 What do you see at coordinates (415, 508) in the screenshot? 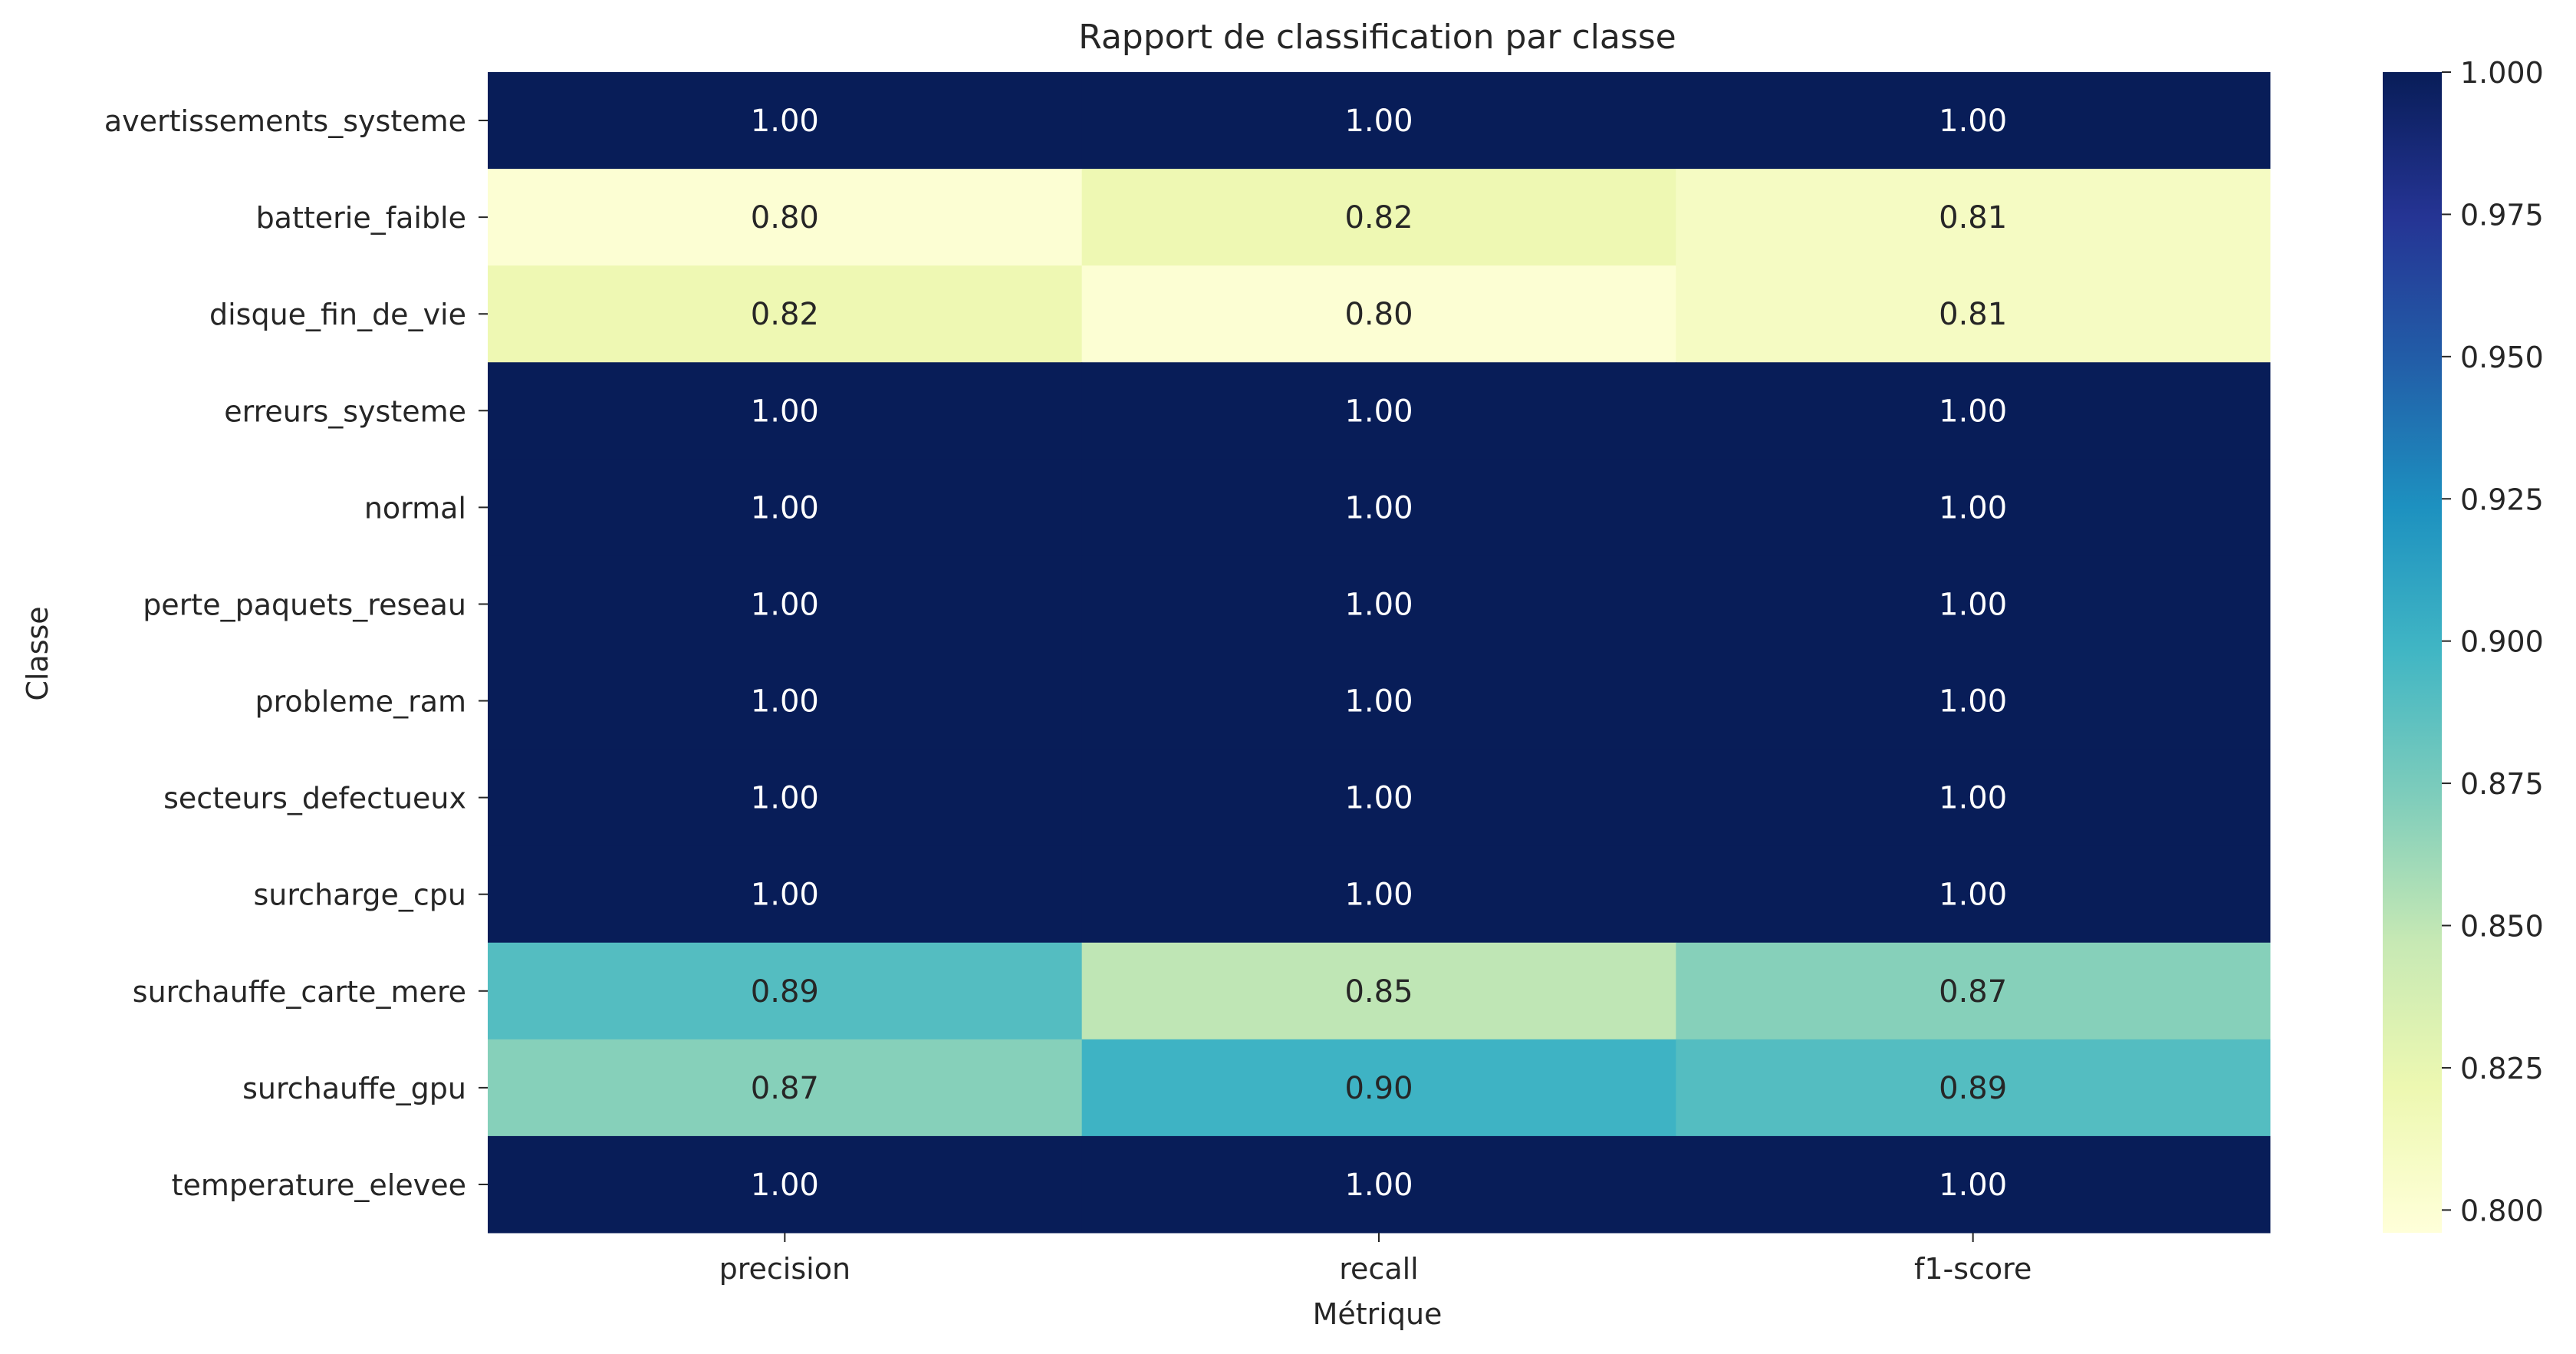
I see `y-tick-label: normal` at bounding box center [415, 508].